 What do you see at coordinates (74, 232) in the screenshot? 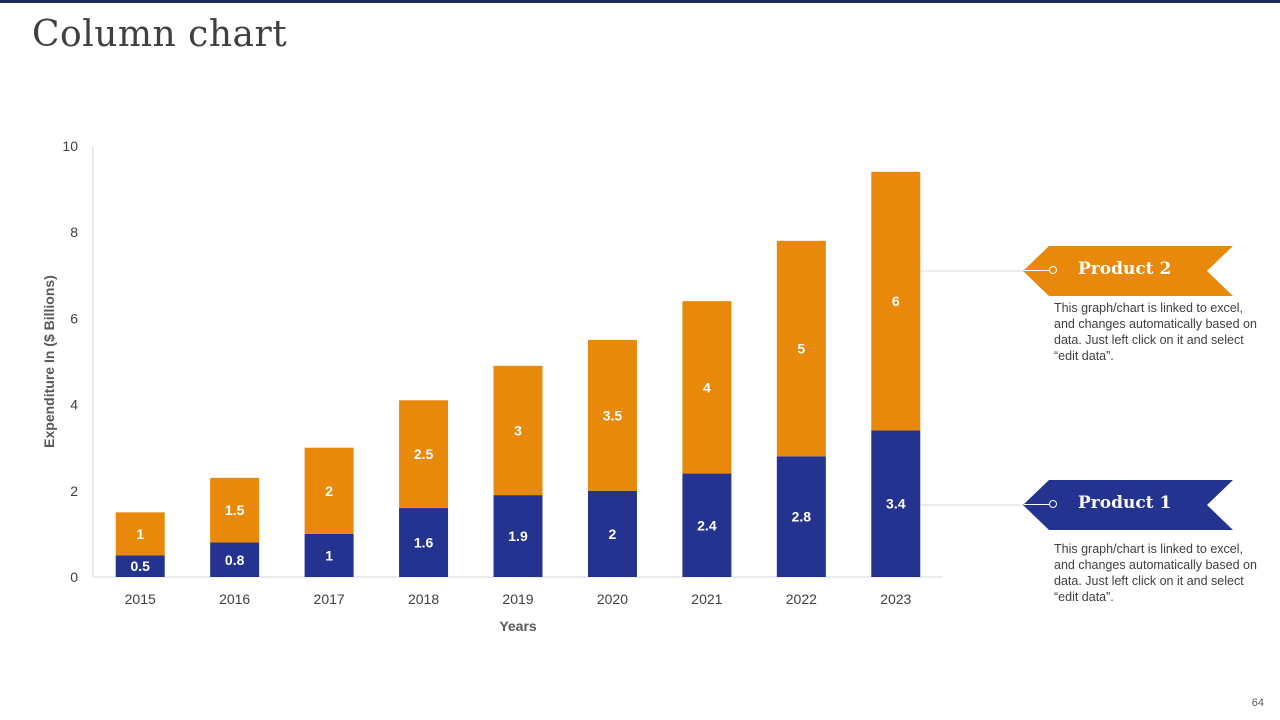
I see `y-tick-label: 8` at bounding box center [74, 232].